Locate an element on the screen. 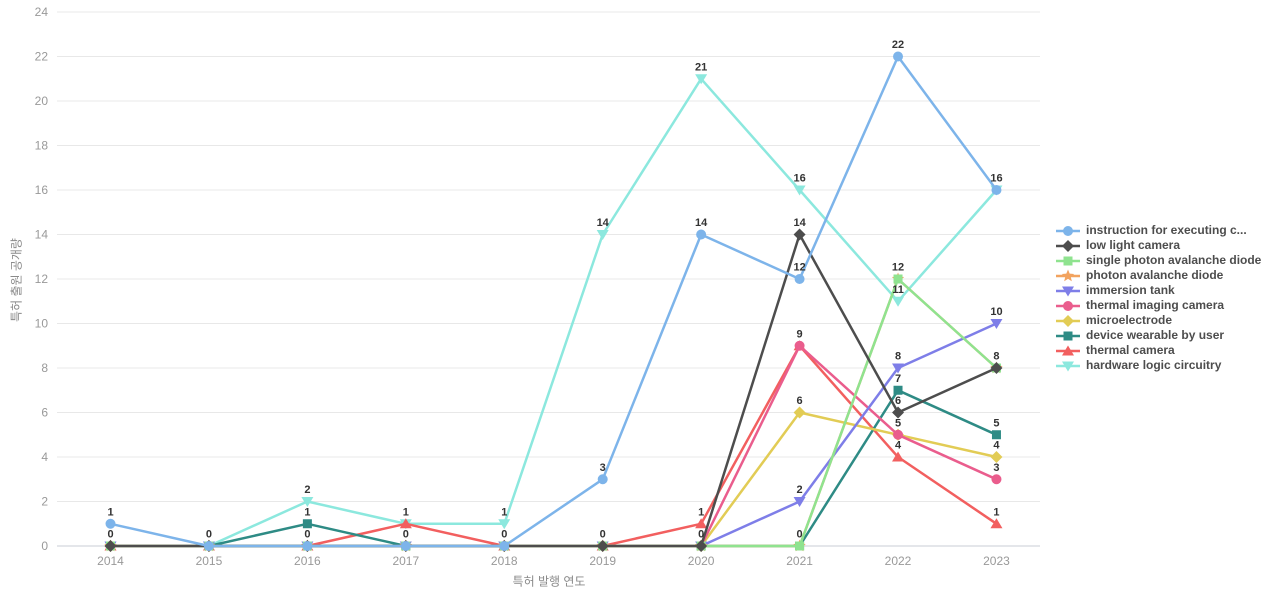 This screenshot has width=1280, height=605. legend-item-low-light-camera: low light camera is located at coordinates (1158, 245).